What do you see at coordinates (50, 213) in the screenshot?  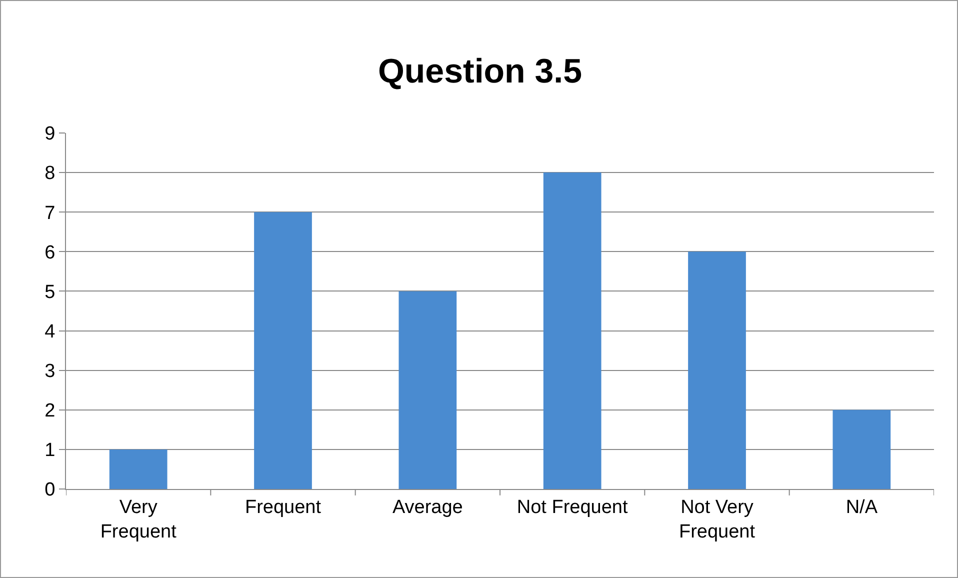 I see `y-tick-label: 7` at bounding box center [50, 213].